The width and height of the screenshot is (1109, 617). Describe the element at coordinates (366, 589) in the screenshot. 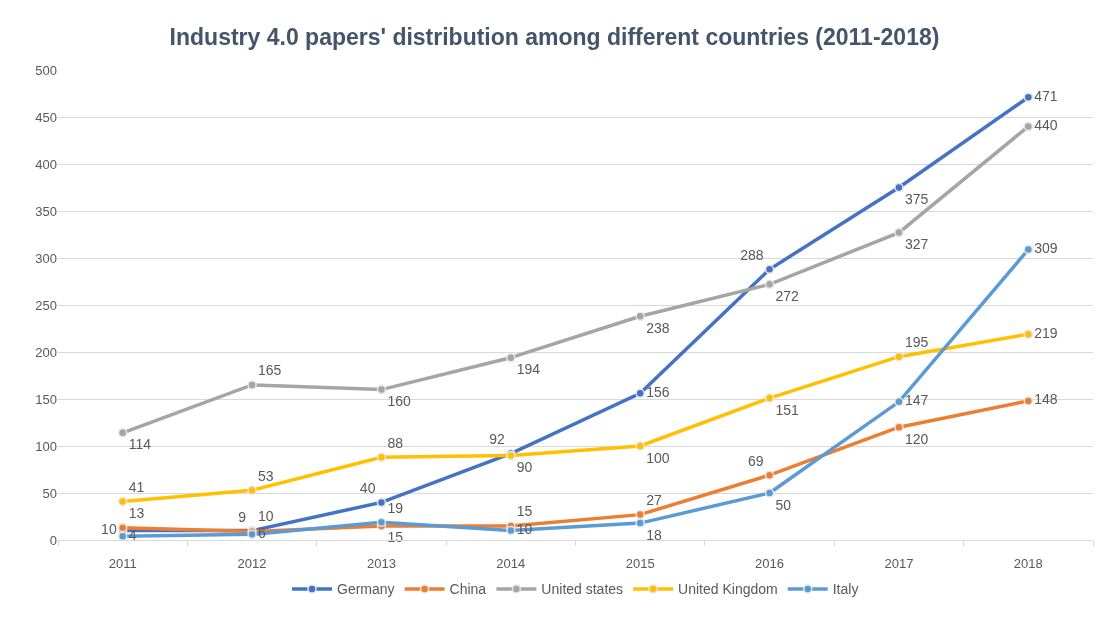

I see `legend-label: Germany` at that location.